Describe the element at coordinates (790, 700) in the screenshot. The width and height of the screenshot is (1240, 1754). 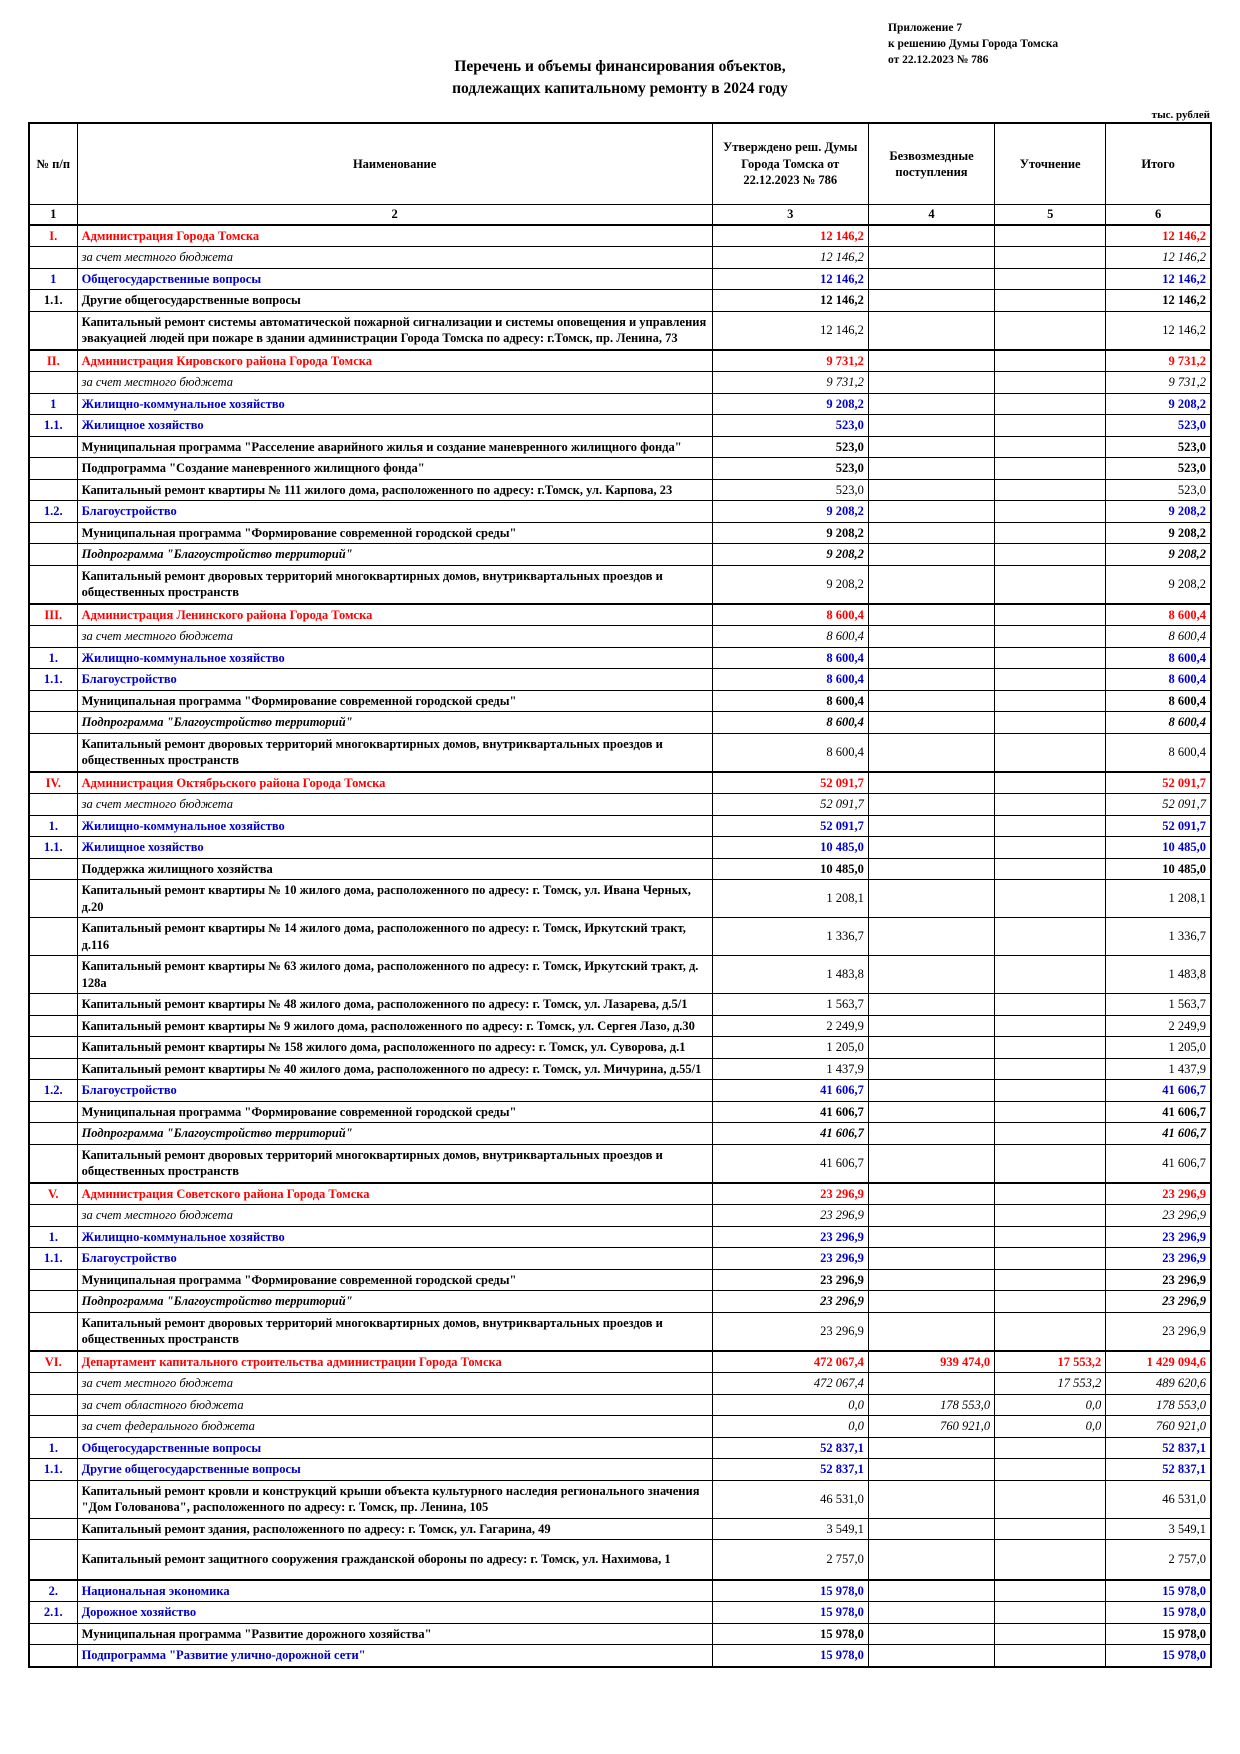
I see `approved-value-cell: 8 600,4` at that location.